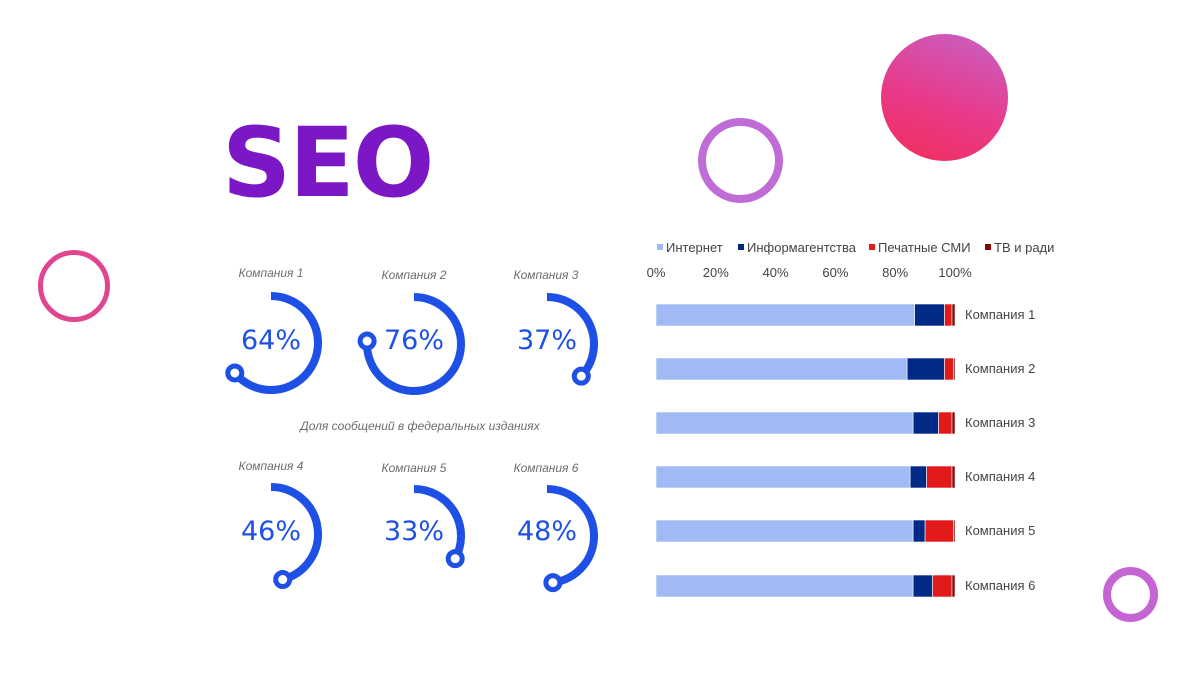  I want to click on gauge-value-2: 76%, so click(413, 340).